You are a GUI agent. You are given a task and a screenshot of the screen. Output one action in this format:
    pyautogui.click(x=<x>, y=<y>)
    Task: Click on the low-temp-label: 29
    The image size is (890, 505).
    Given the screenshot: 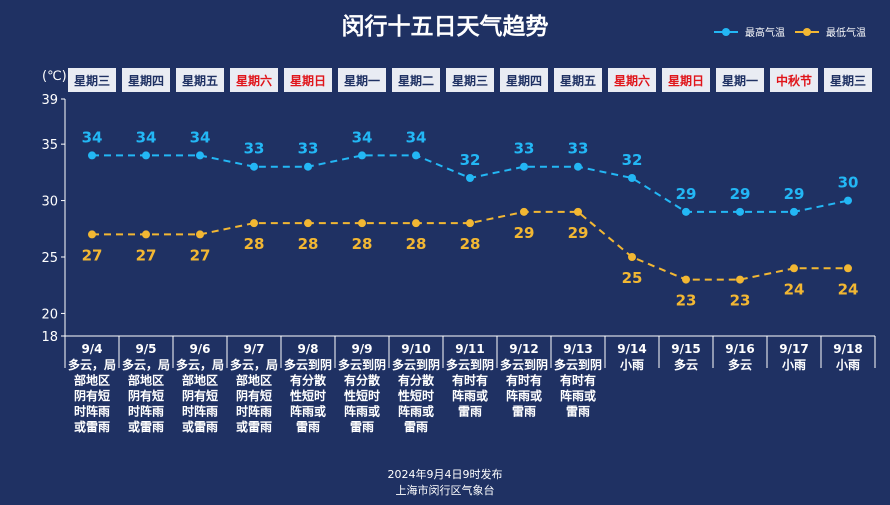 What is the action you would take?
    pyautogui.click(x=524, y=233)
    